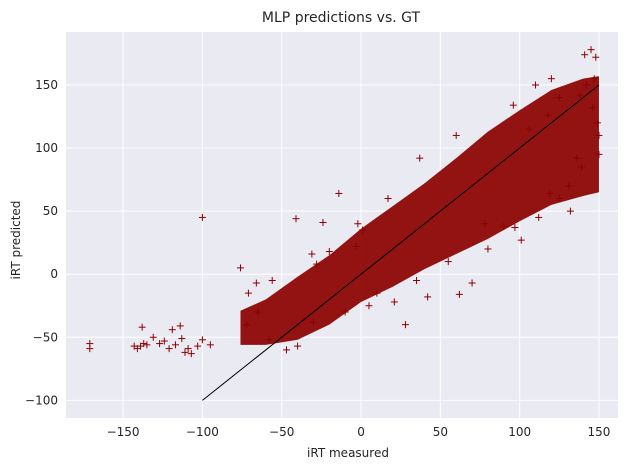 This screenshot has height=470, width=630. I want to click on y-tick-label: −50, so click(45, 337).